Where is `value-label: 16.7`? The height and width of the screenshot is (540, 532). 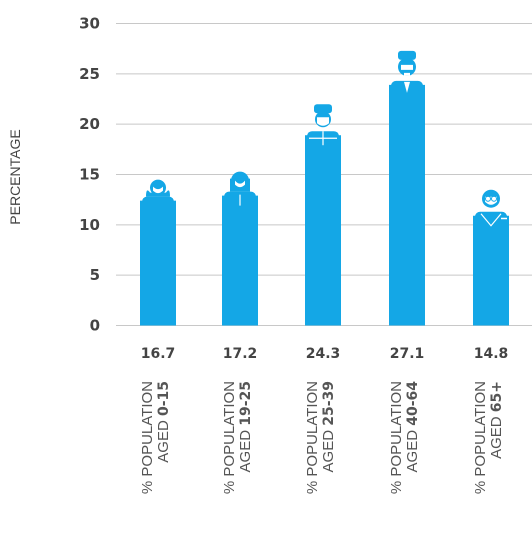
value-label: 16.7 is located at coordinates (158, 354).